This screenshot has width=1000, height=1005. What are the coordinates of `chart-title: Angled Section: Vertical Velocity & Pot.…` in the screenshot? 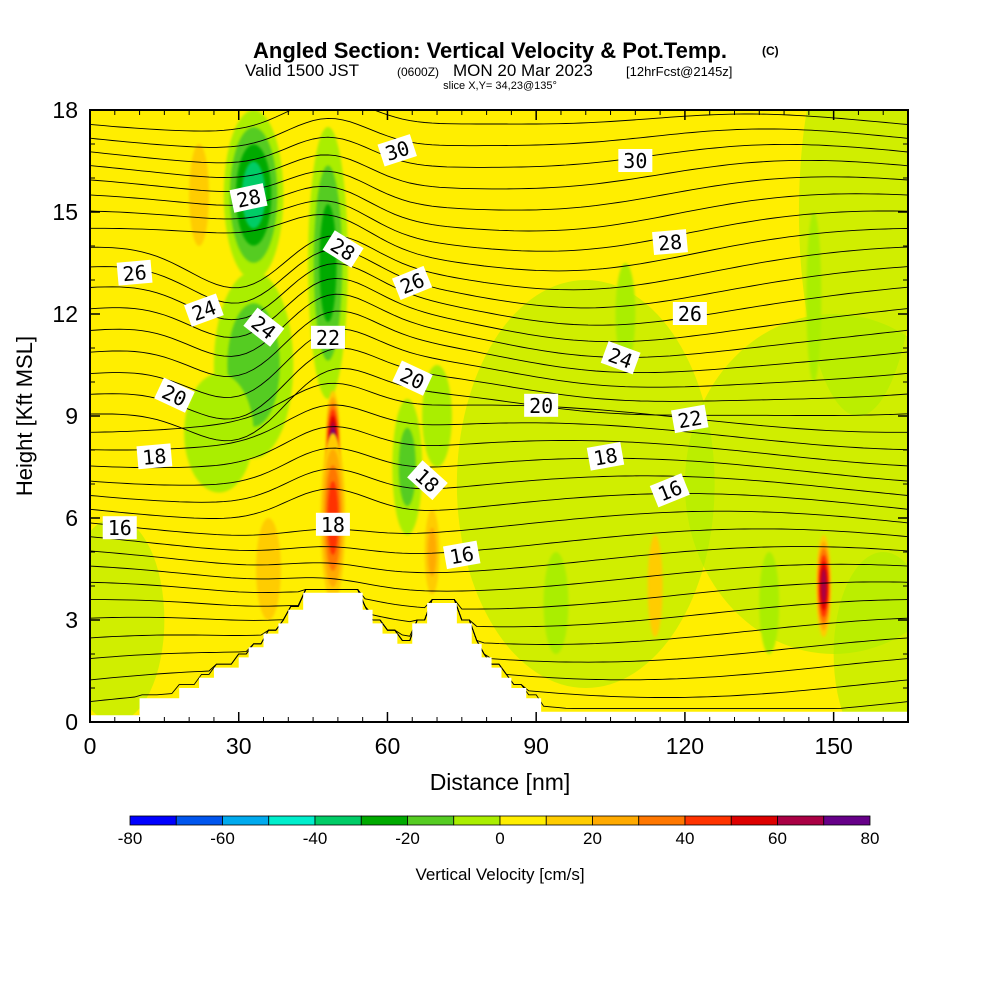 It's located at (490, 50).